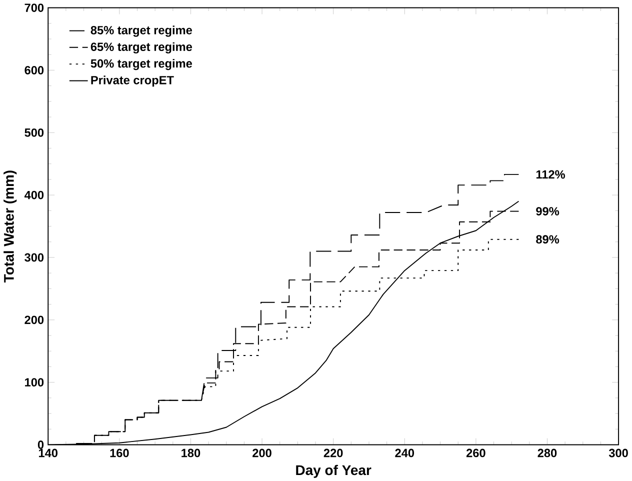  Describe the element at coordinates (141, 64) in the screenshot. I see `legend-label: 50% target regime` at that location.